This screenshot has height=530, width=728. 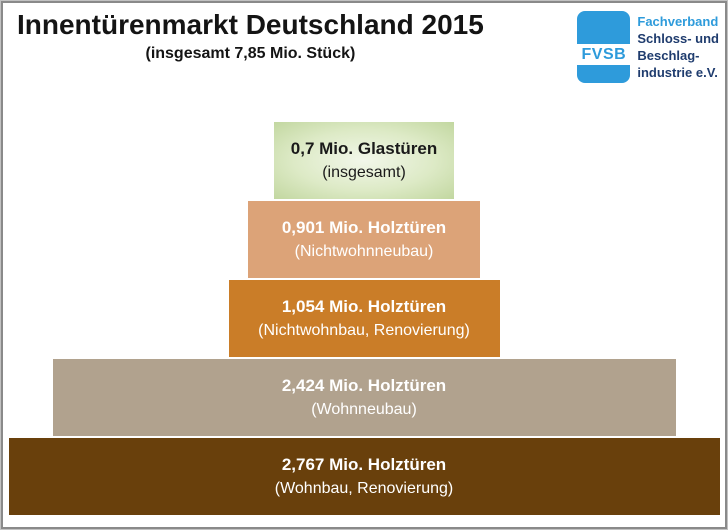 I want to click on bar-holztueren-wohnneubau: 2,424 Mio. Holztüren (Wohnneubau), so click(x=364, y=397).